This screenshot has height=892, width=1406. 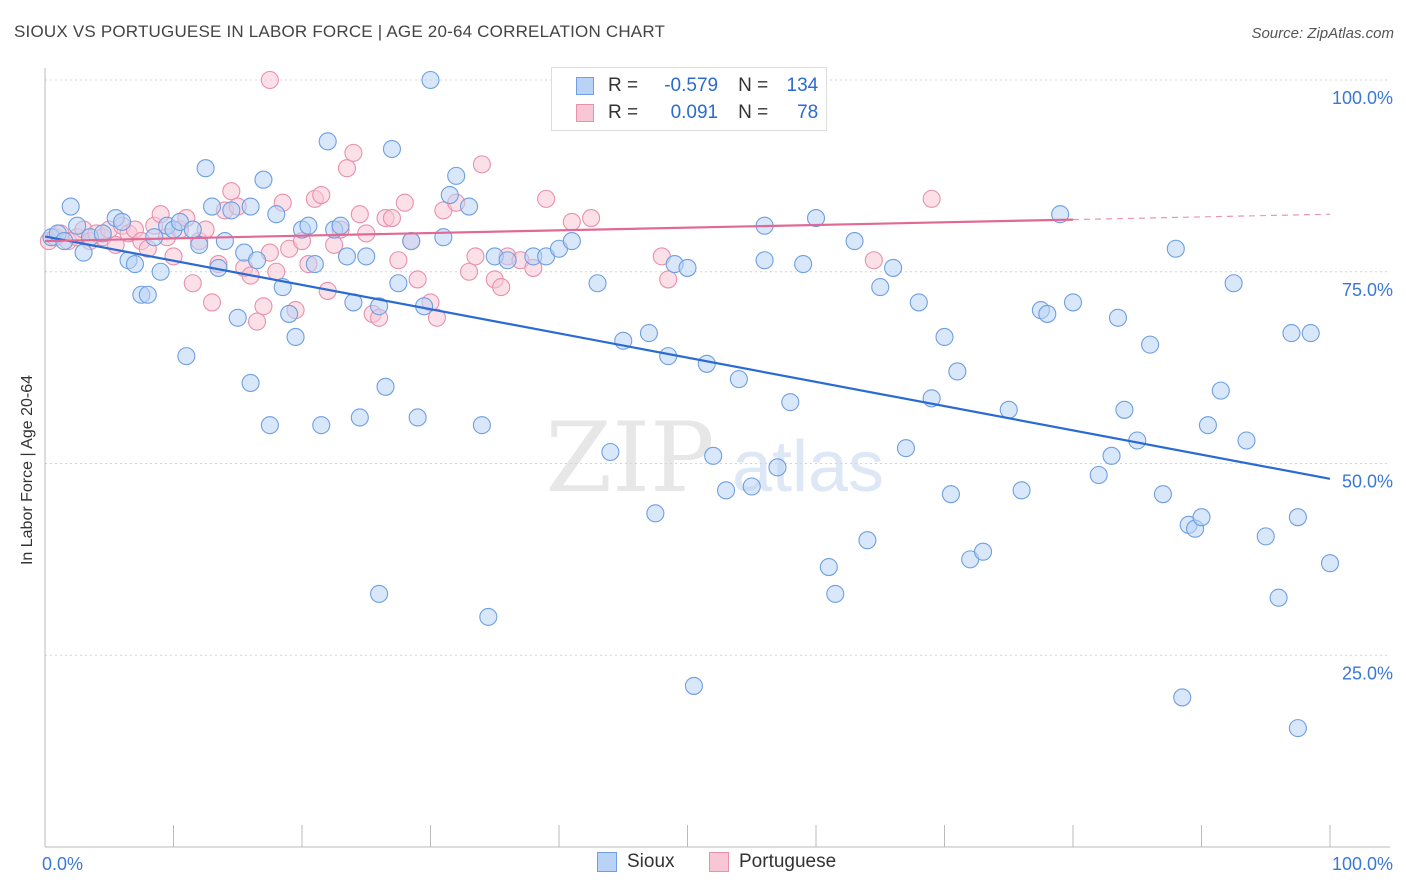 What do you see at coordinates (772, 862) in the screenshot?
I see `series-legend-portuguese: Portuguese` at bounding box center [772, 862].